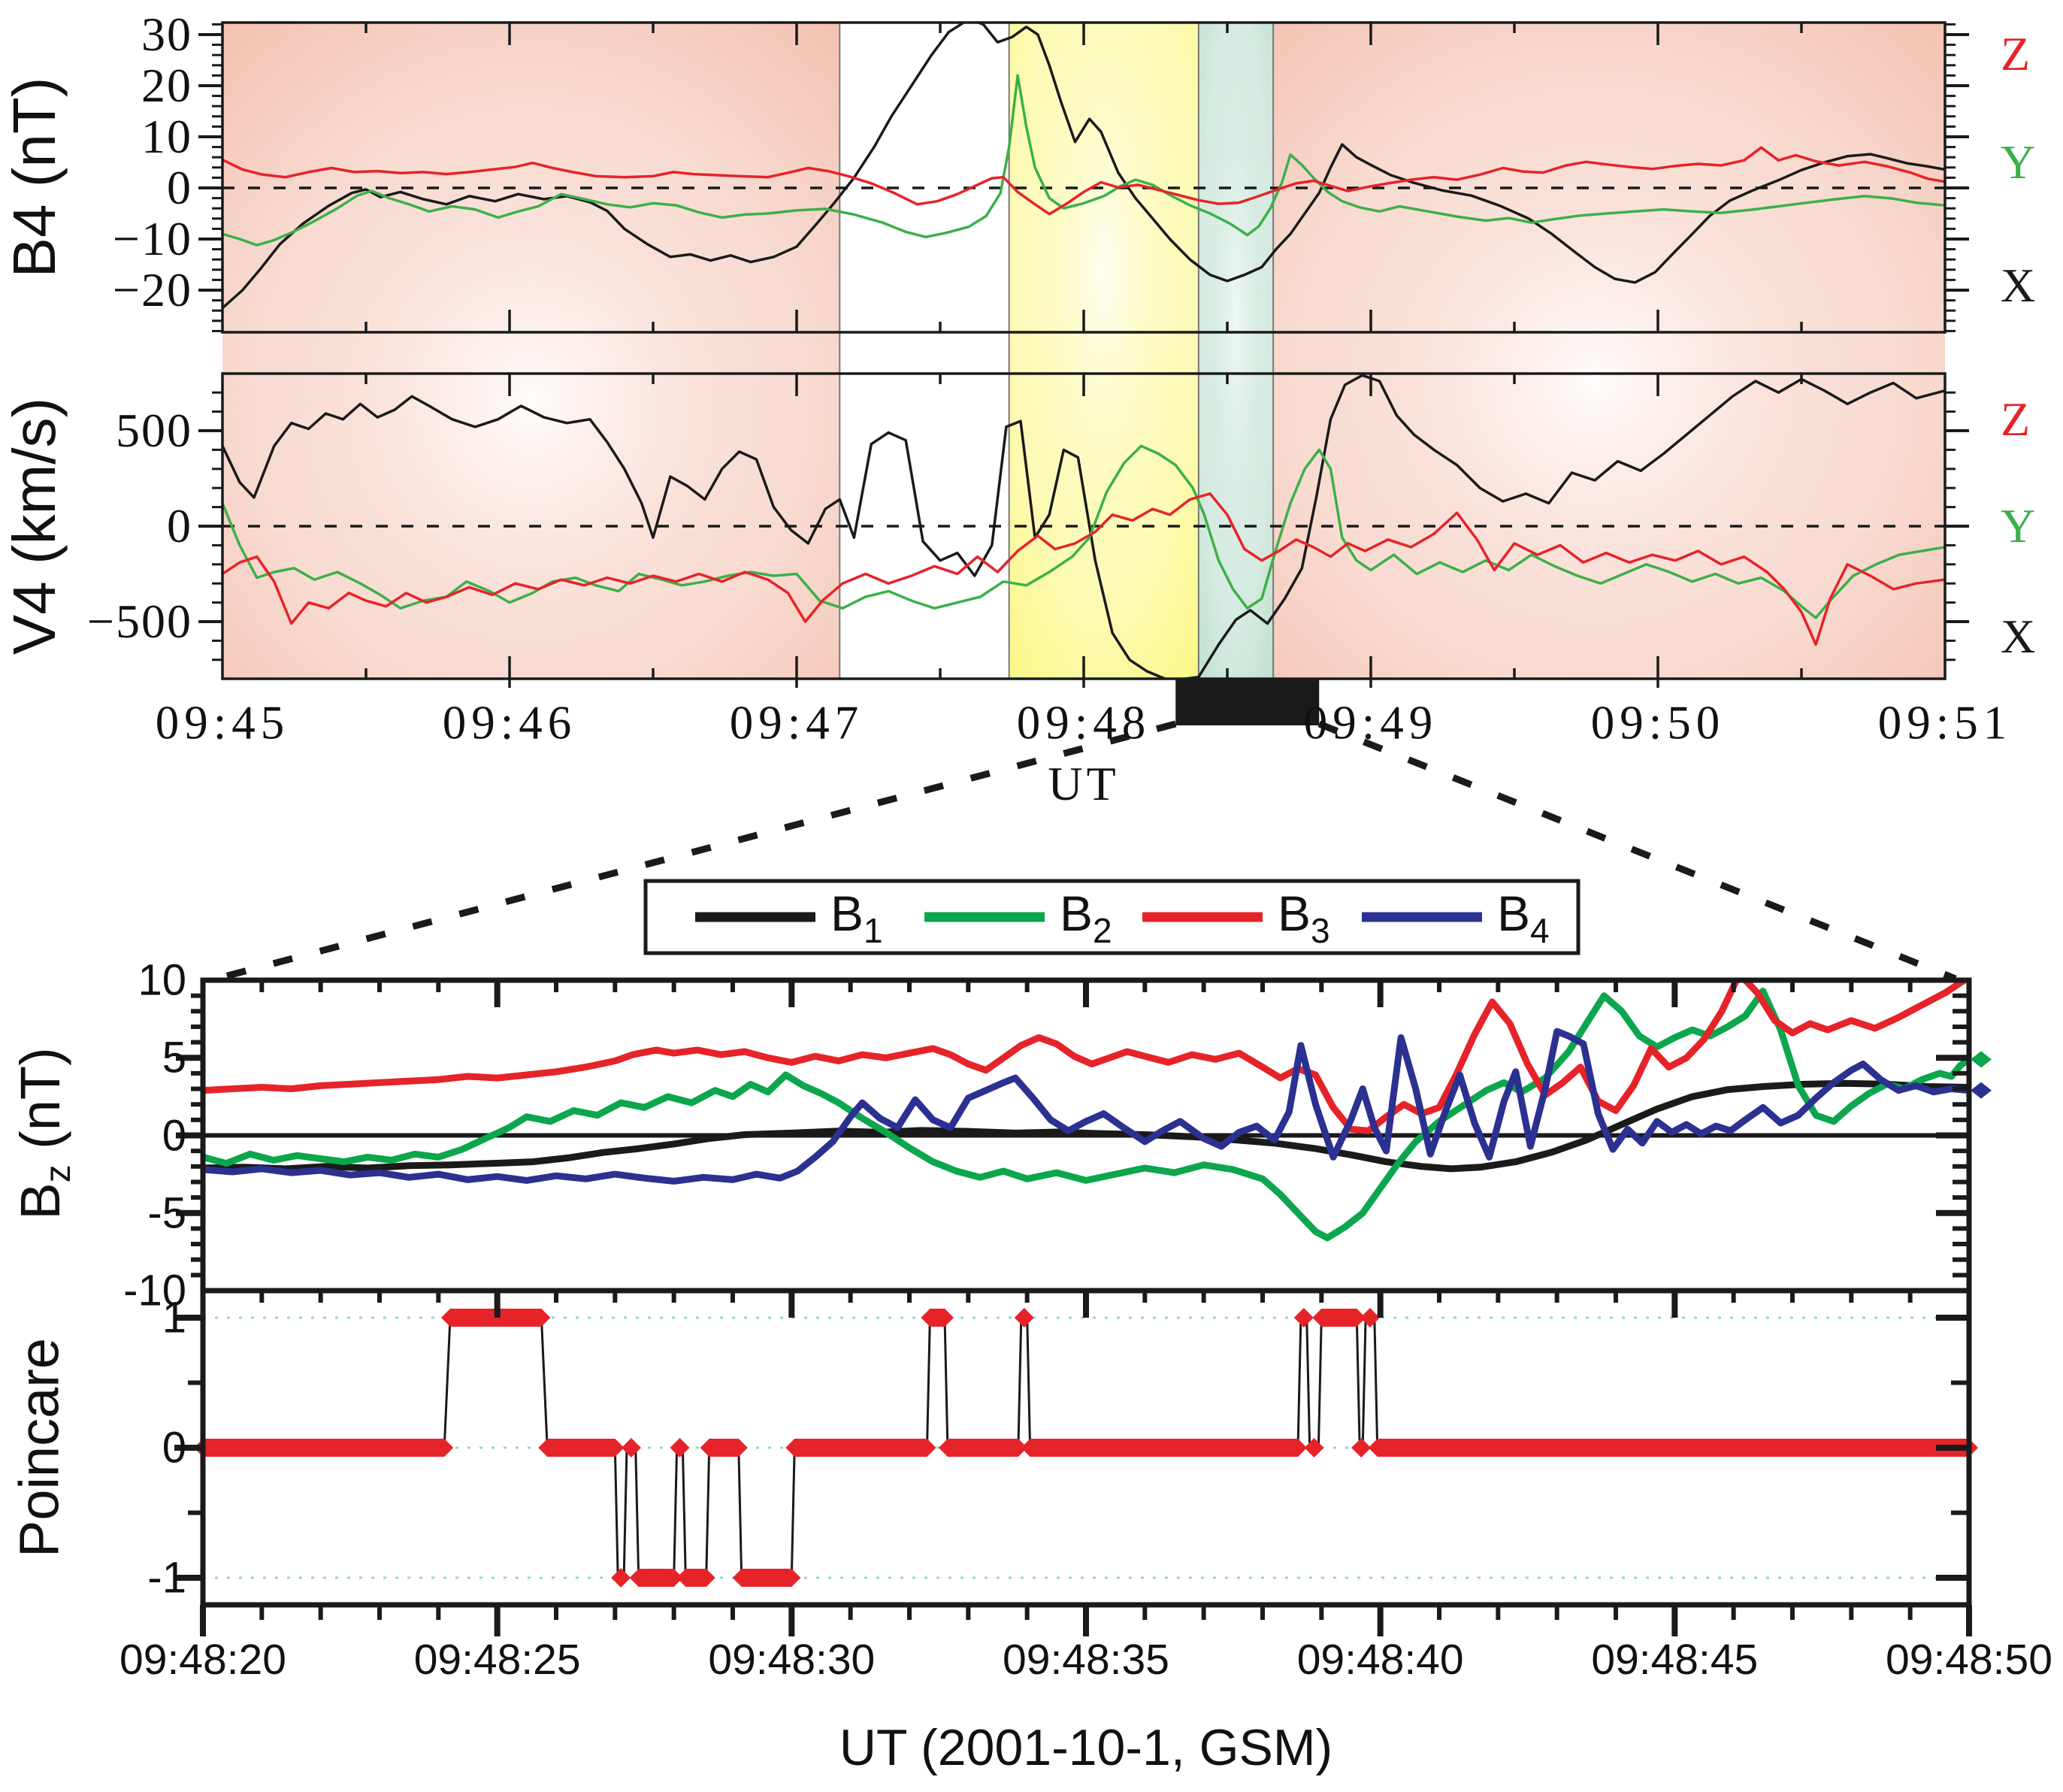 Image resolution: width=2063 pixels, height=1792 pixels. I want to click on legend-b2-main: B, so click(1077, 913).